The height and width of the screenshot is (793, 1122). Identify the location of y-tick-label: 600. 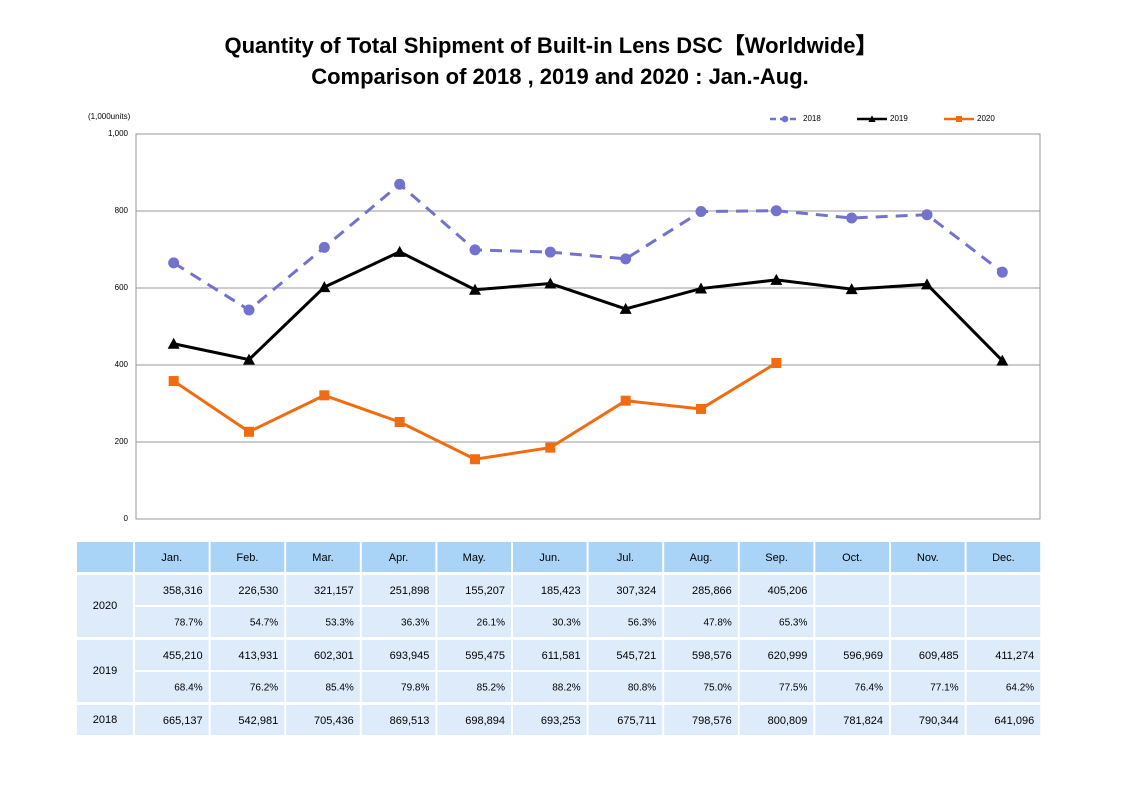
(122, 287).